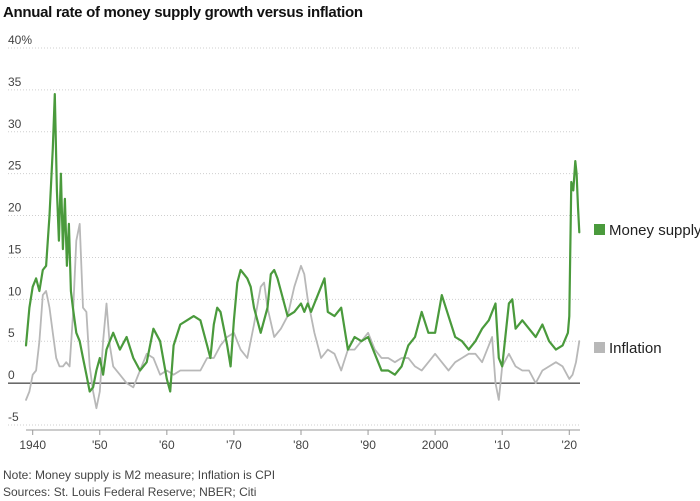 The image size is (700, 501). I want to click on y-tick-label: 0, so click(11, 375).